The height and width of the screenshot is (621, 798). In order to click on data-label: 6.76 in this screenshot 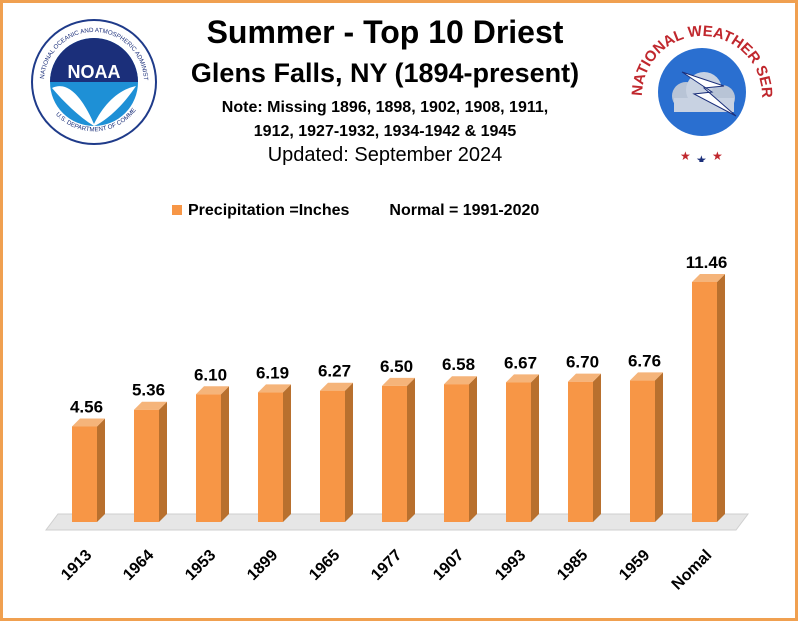, I will do `click(644, 360)`.